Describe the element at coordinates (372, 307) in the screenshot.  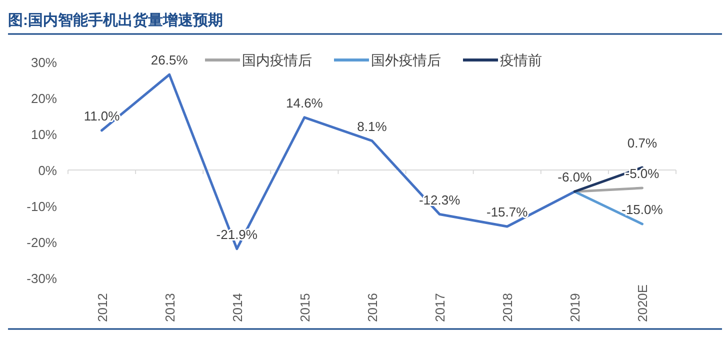
I see `x-tick-label: 2016` at that location.